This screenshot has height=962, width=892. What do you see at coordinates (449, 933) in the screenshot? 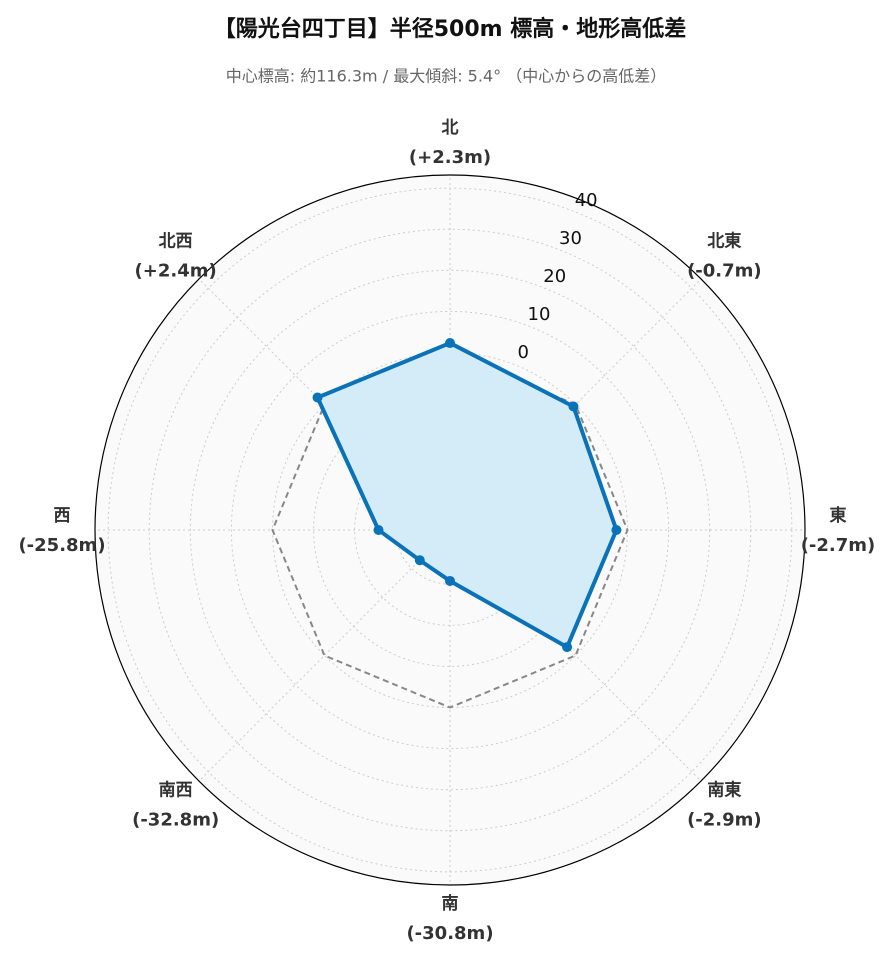
I see `value-label: (-30.8m)` at bounding box center [449, 933].